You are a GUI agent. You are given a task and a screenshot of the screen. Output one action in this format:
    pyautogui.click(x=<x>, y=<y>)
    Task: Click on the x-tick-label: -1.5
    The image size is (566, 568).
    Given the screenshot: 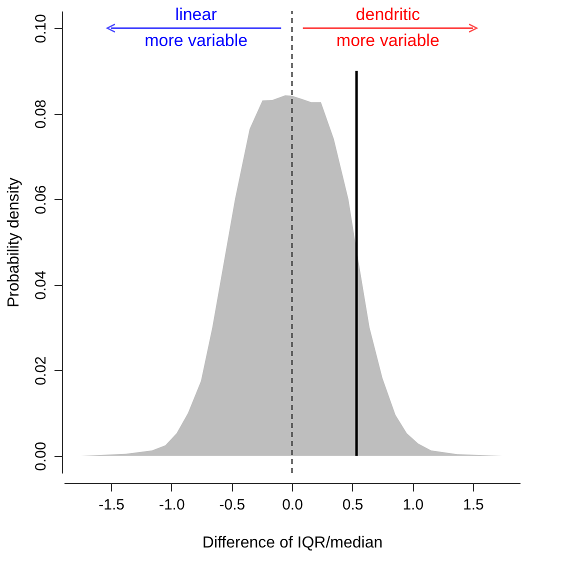 What is the action you would take?
    pyautogui.click(x=111, y=505)
    